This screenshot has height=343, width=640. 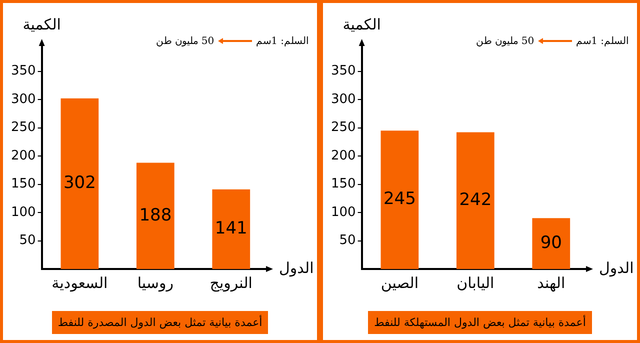 I want to click on text: أعمدة بيانية تمثل بعض الدول المستهلكة للنفط, so click(x=480, y=322).